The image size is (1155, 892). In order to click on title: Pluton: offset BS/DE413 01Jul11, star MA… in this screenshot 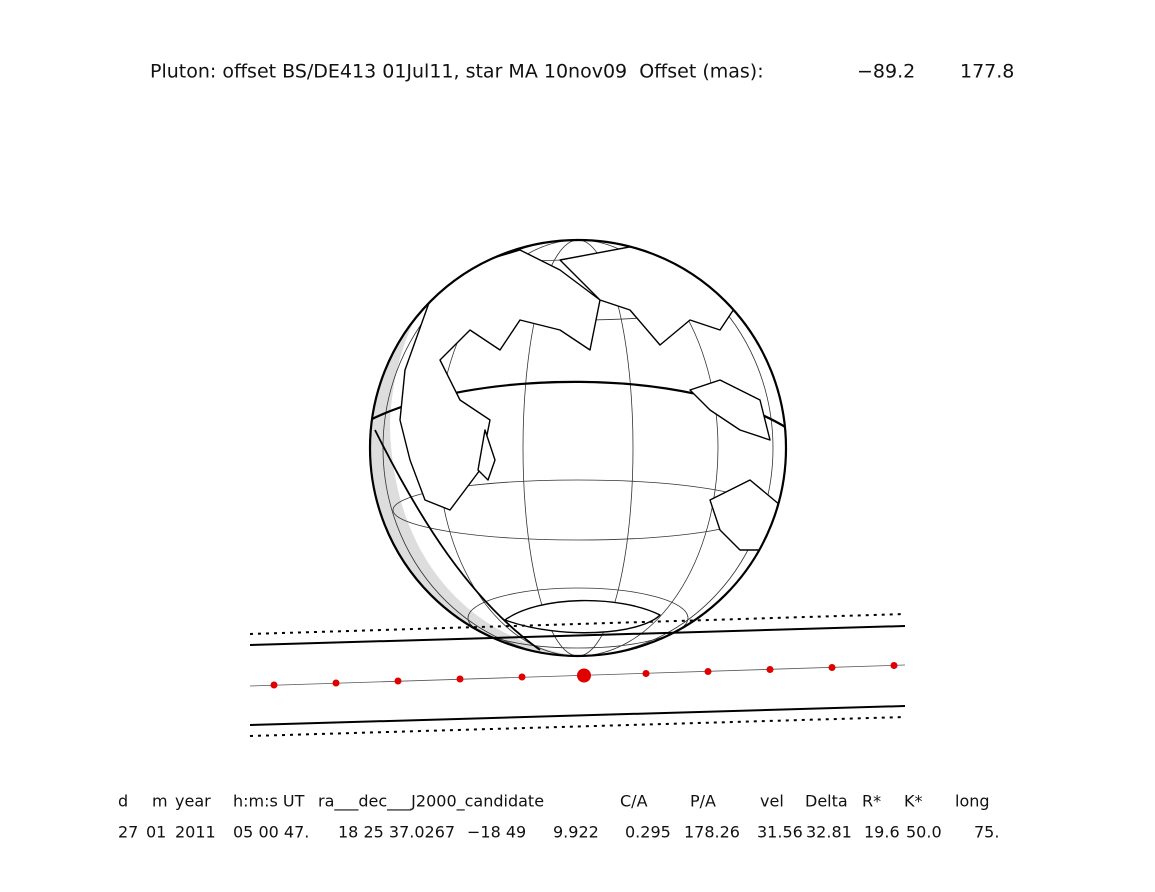, I will do `click(457, 72)`.